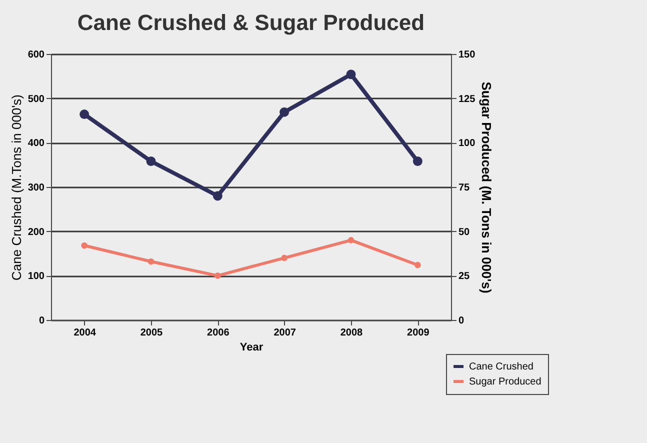 The width and height of the screenshot is (647, 443). Describe the element at coordinates (36, 232) in the screenshot. I see `y-tick-label: 200` at that location.